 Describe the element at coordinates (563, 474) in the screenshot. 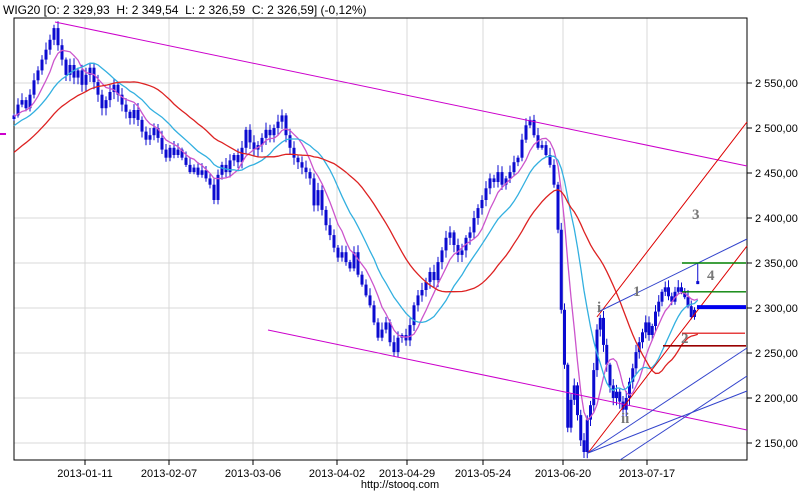

I see `x-axis-label: 2013-06-20` at that location.